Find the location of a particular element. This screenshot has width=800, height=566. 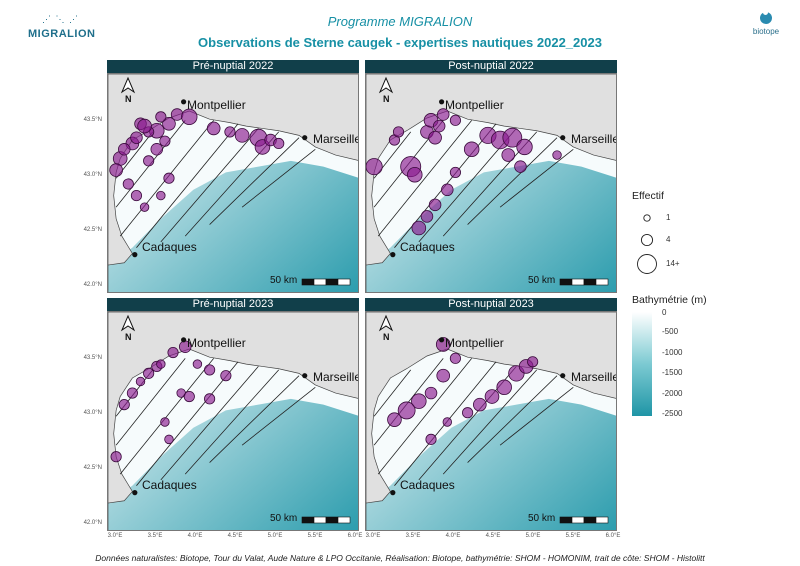

city-label-marseille: Marseille is located at coordinates (594, 139).